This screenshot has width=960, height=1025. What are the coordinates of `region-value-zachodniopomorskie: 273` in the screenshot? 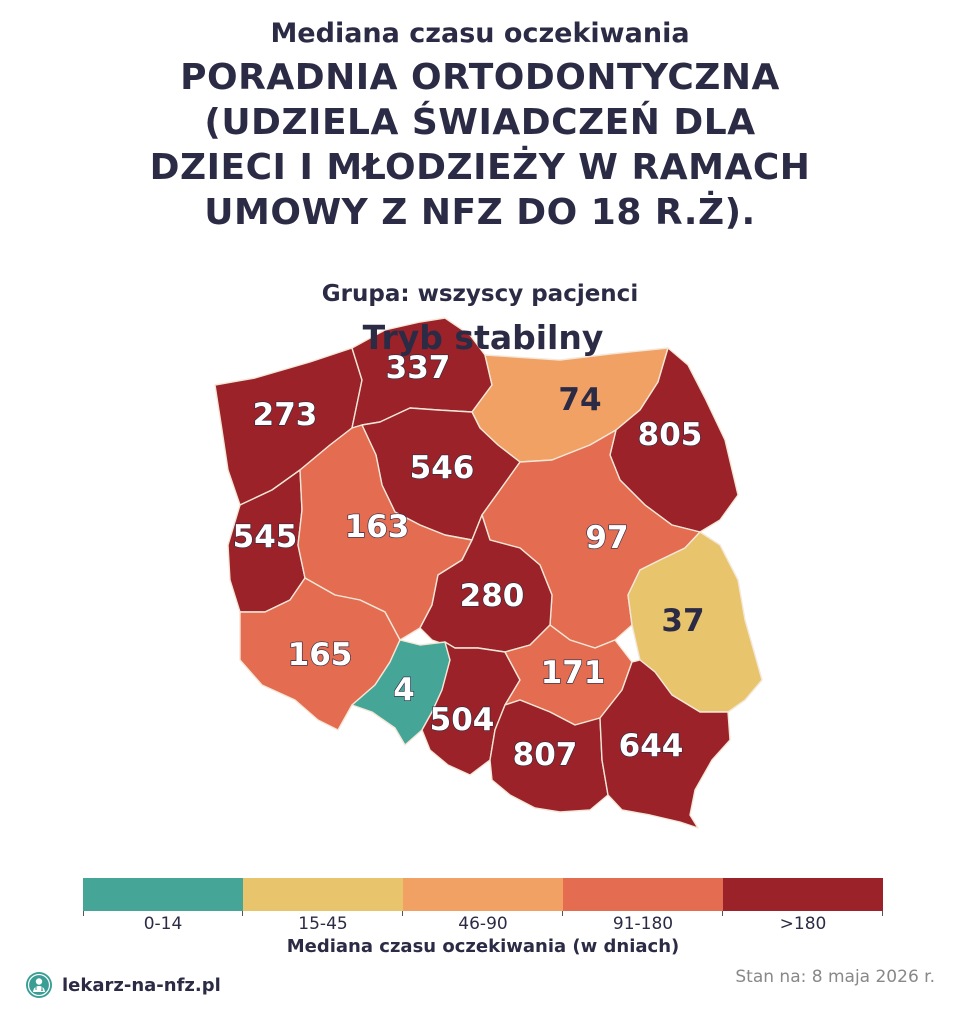 It's located at (285, 415).